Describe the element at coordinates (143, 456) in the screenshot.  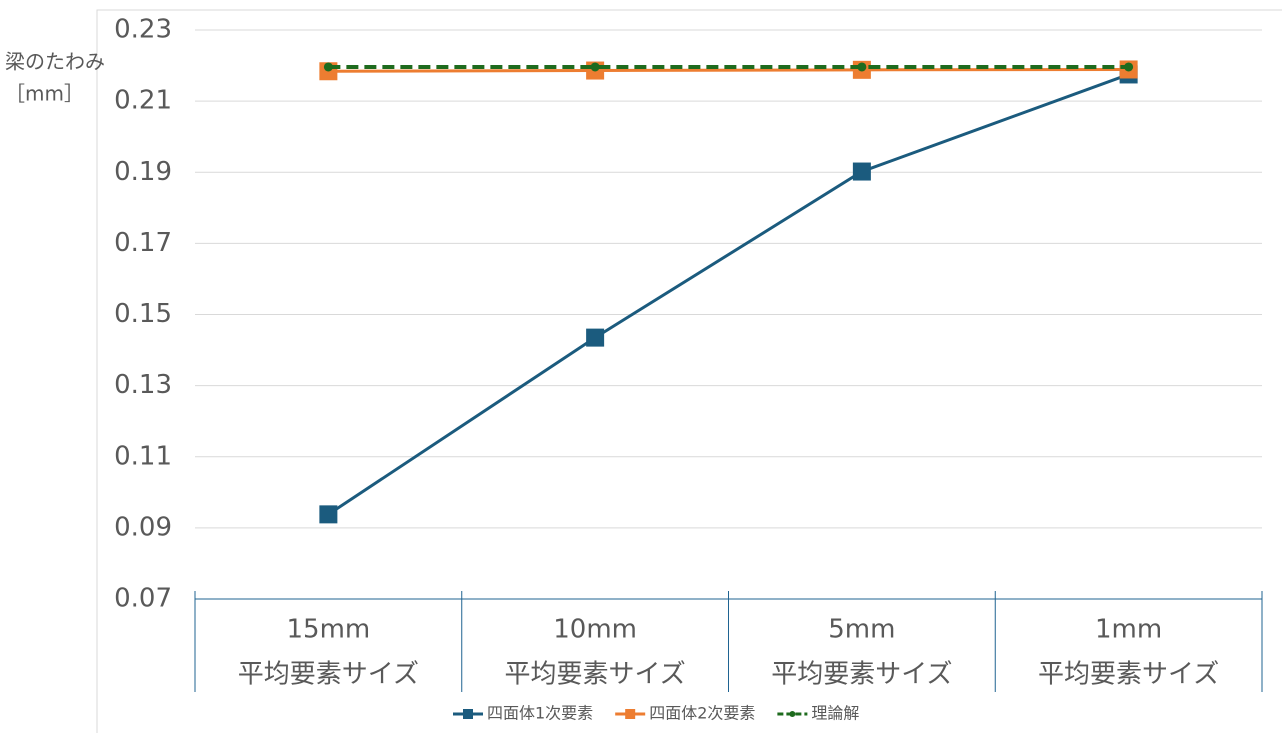
I see `y-tick-label: 0.11` at that location.